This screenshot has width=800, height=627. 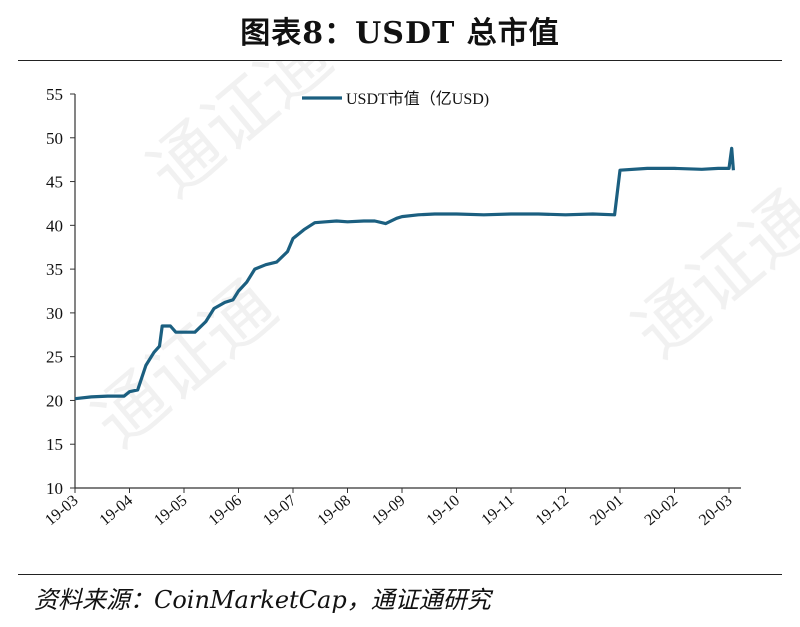 I want to click on source-note: 资料来源：CoinMarketCap，通证通研究, so click(x=262, y=600).